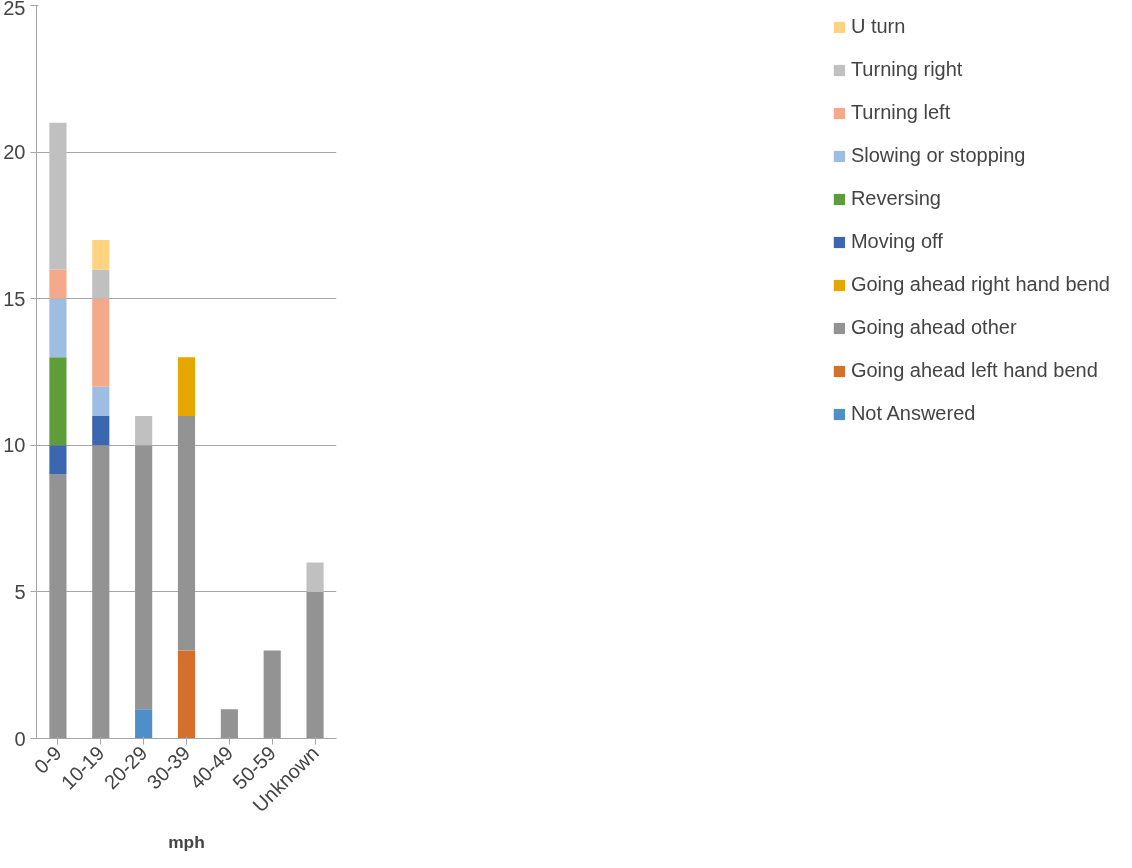 The image size is (1132, 868). Describe the element at coordinates (14, 445) in the screenshot. I see `y-tick-label: 10` at that location.